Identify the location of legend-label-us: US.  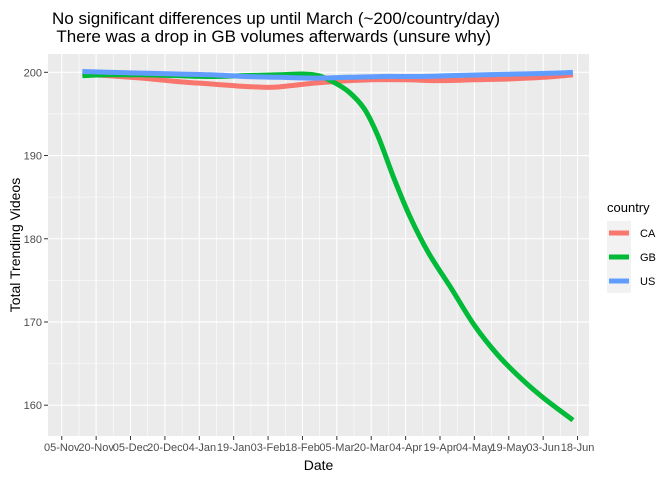
(647, 282).